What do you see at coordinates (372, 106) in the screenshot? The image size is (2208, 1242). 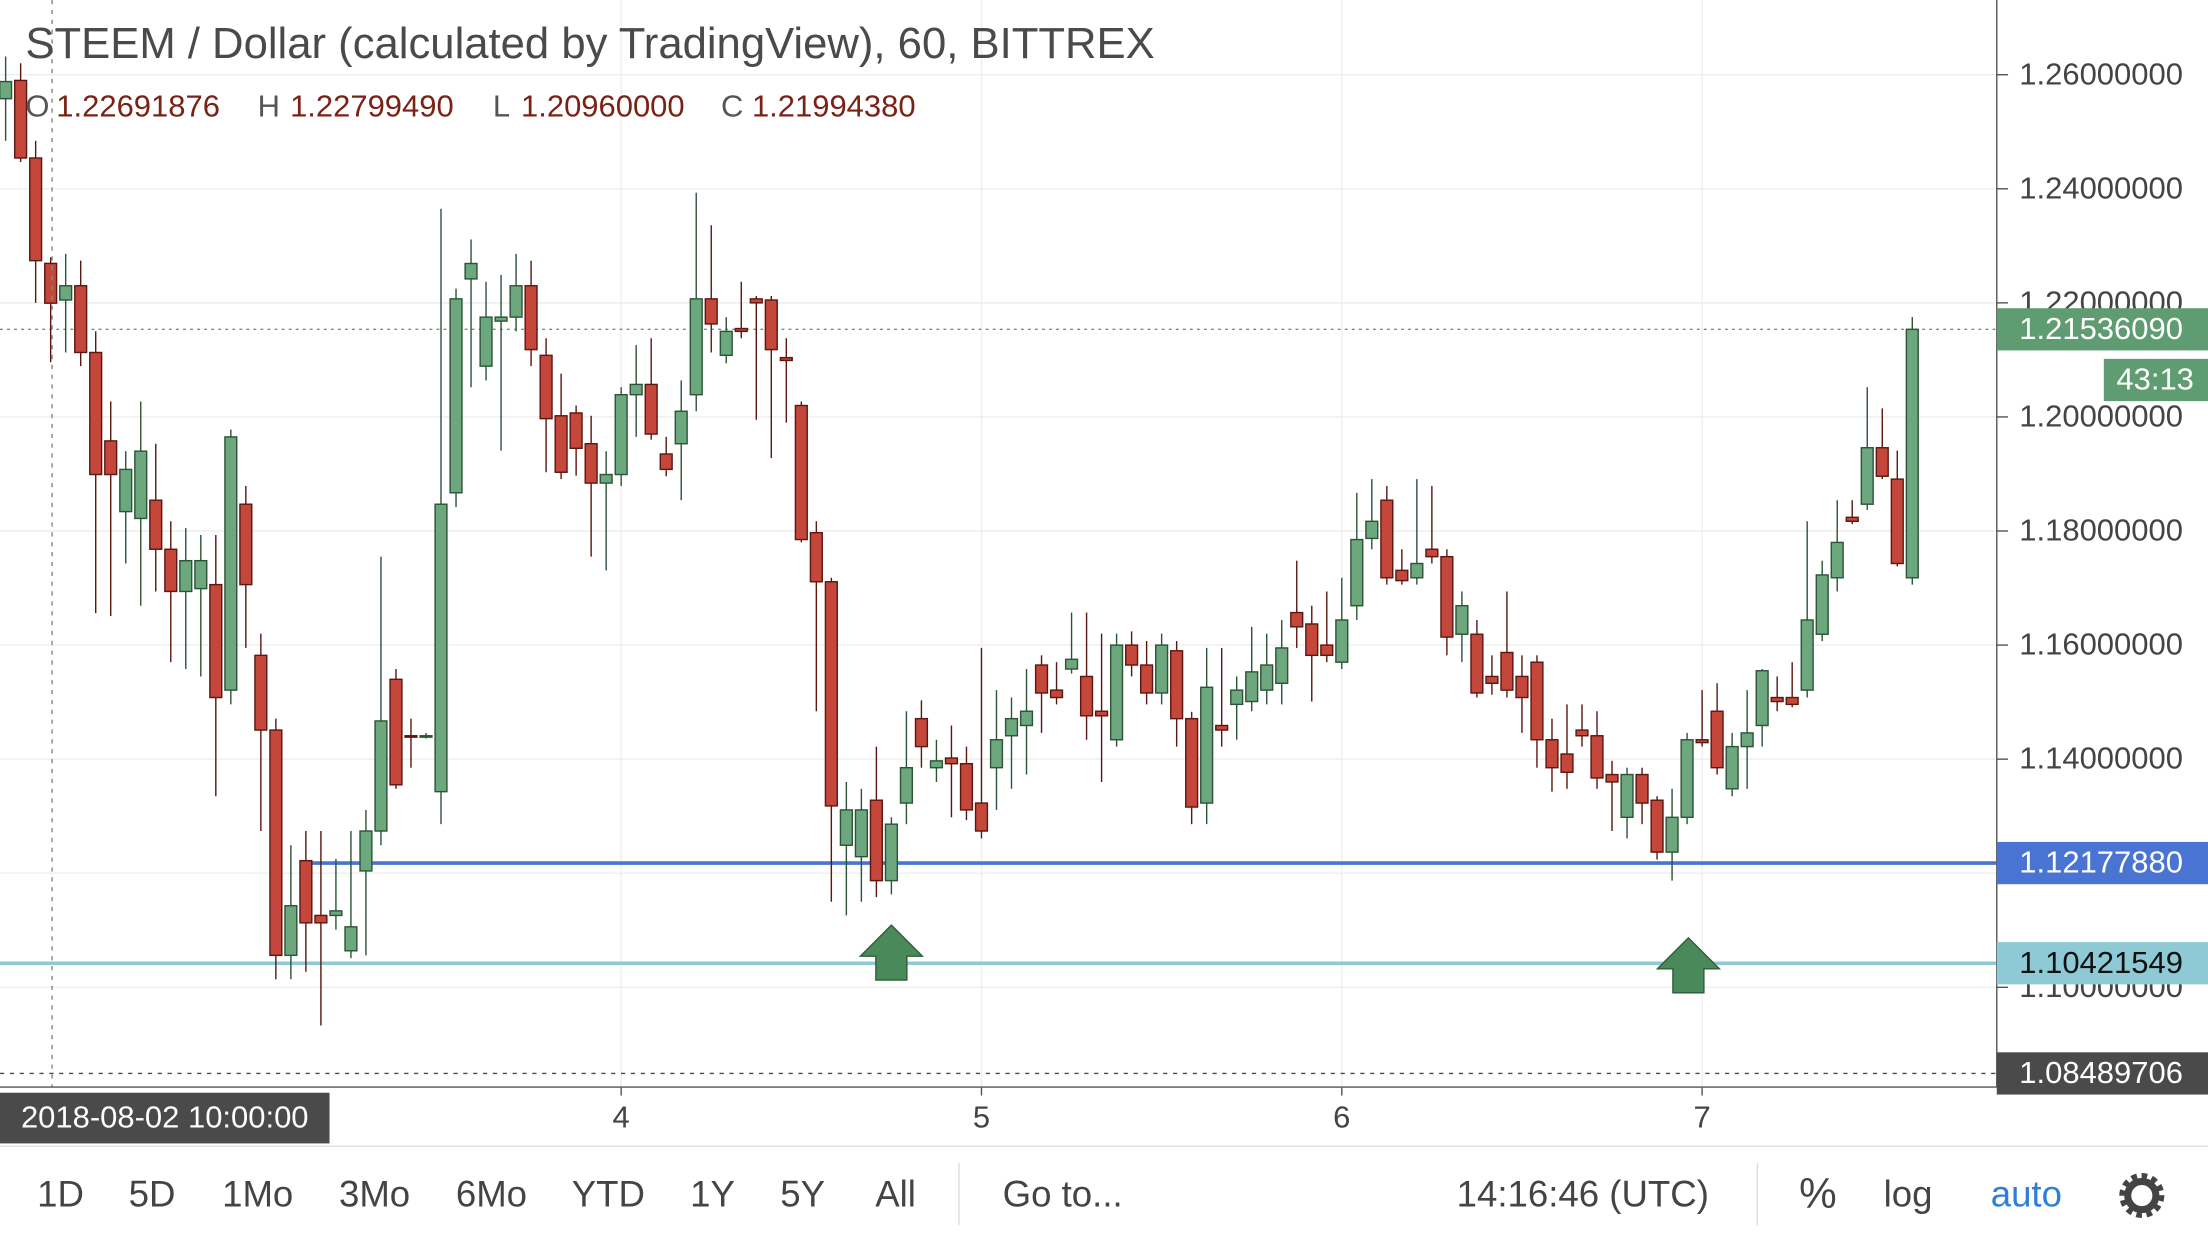 I see `legend-value: 1.22799490` at bounding box center [372, 106].